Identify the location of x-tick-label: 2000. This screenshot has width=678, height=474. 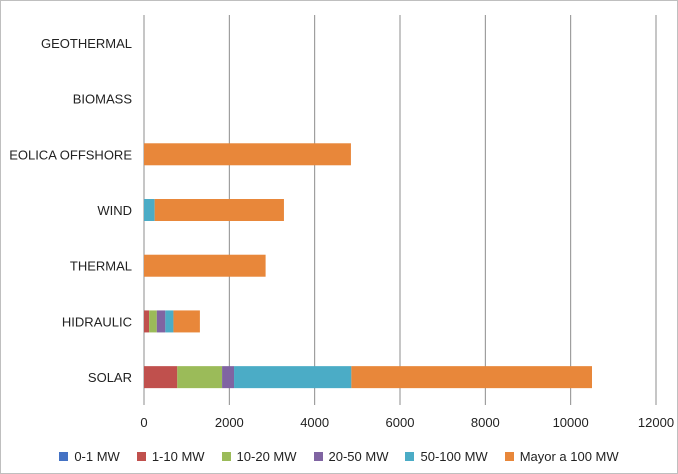
(229, 422).